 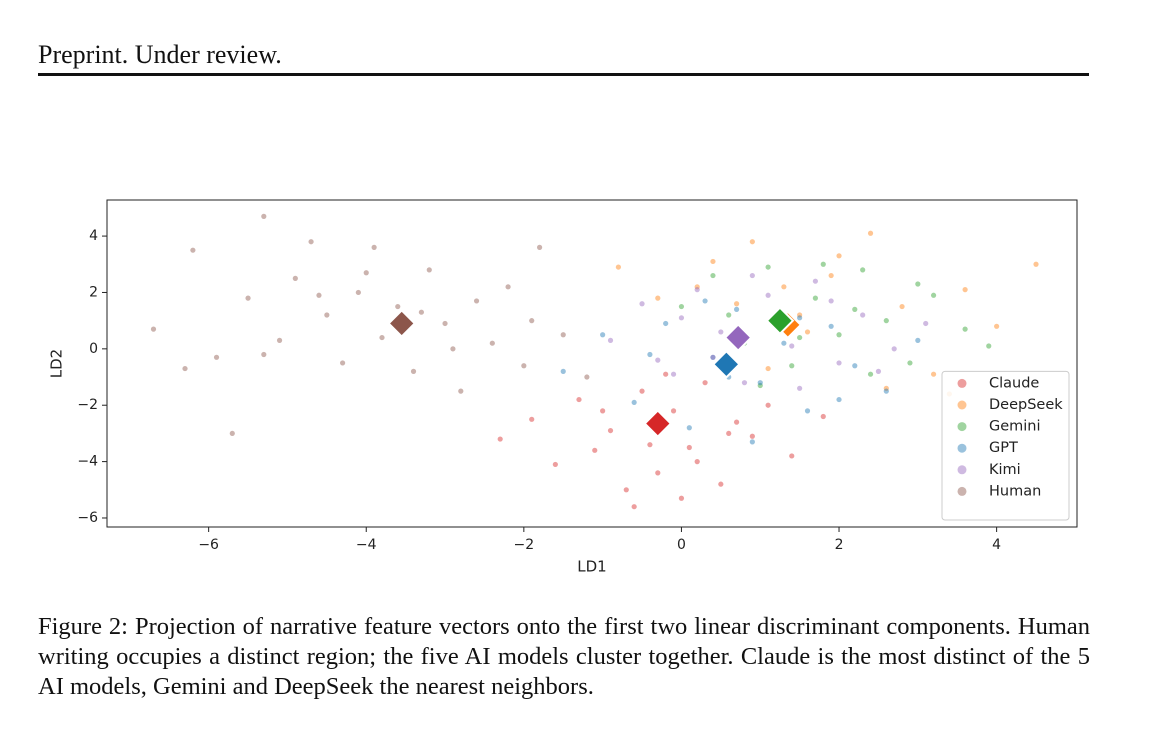 What do you see at coordinates (87, 462) in the screenshot?
I see `y-tick-label: −4` at bounding box center [87, 462].